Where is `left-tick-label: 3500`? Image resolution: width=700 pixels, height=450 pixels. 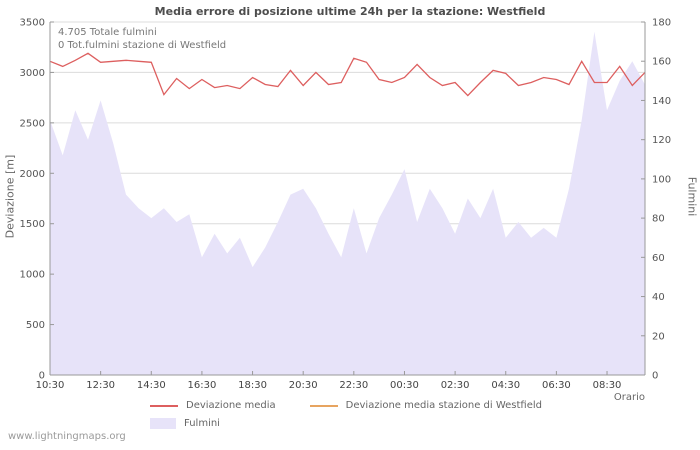 left-tick-label: 3500 is located at coordinates (32, 23).